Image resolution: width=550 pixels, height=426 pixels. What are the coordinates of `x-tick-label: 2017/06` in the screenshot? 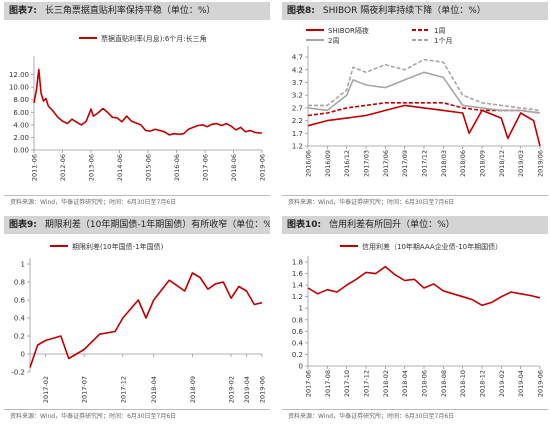 It's located at (386, 163).